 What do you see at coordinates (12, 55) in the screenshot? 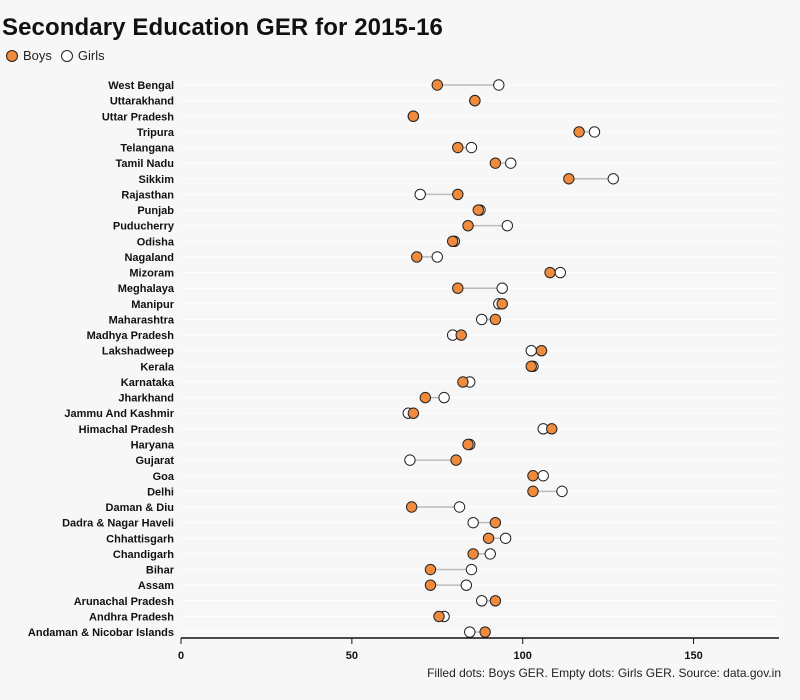
I see `legend-boys-marker` at bounding box center [12, 55].